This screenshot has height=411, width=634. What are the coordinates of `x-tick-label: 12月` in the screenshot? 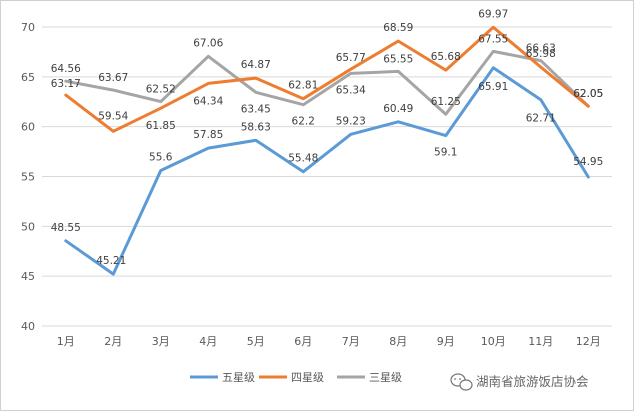 It's located at (588, 341).